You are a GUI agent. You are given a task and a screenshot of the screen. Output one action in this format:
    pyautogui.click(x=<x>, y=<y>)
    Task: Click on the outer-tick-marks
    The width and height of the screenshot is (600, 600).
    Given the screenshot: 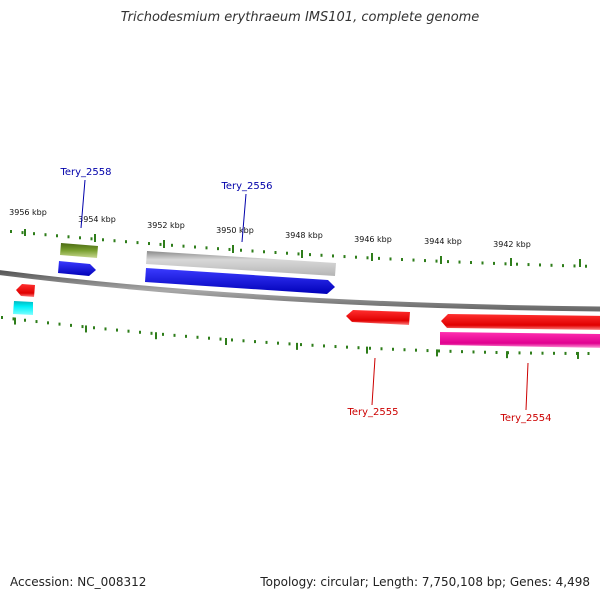 What is the action you would take?
    pyautogui.click(x=298, y=249)
    